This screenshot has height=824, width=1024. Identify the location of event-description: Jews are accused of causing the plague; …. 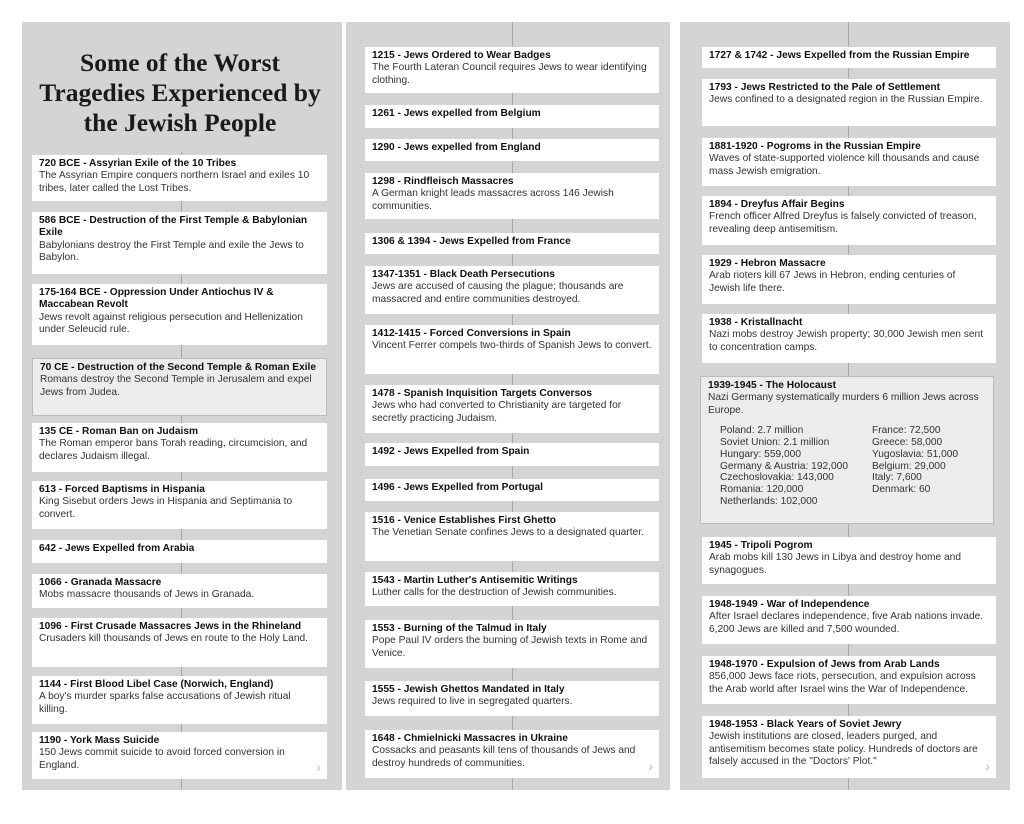
(498, 293).